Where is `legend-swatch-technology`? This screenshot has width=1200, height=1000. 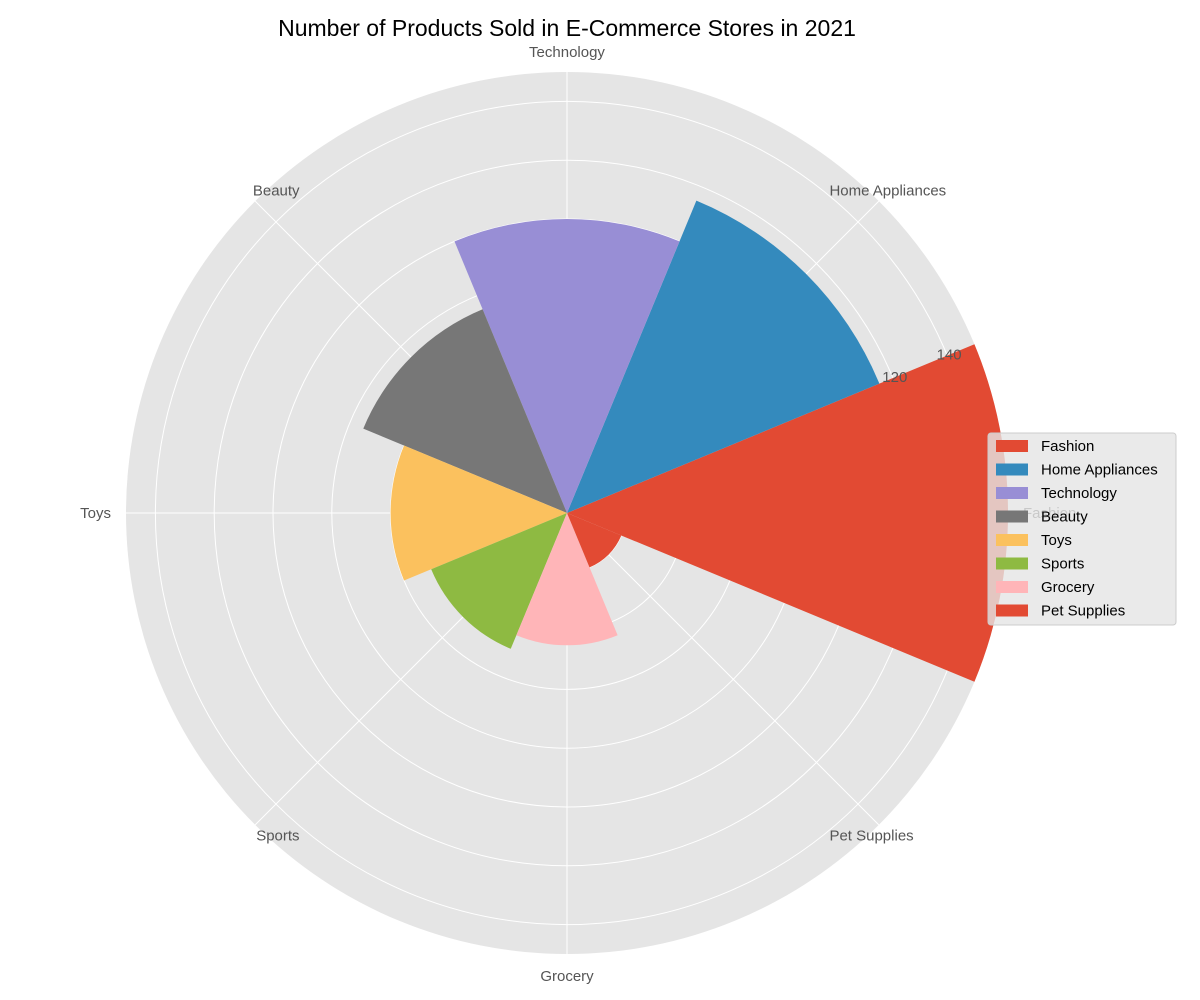
legend-swatch-technology is located at coordinates (1012, 493).